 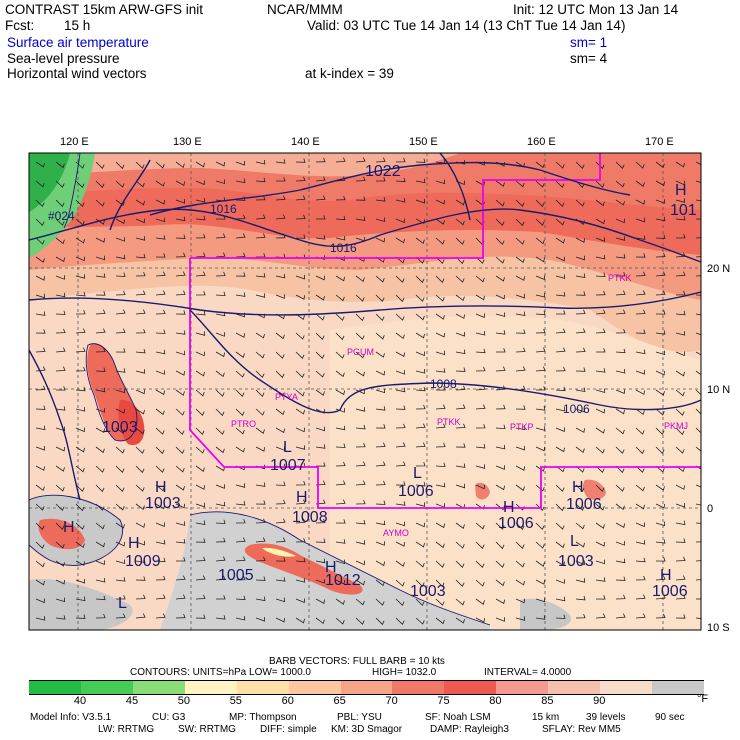 What do you see at coordinates (134, 543) in the screenshot?
I see `high-marker: H` at bounding box center [134, 543].